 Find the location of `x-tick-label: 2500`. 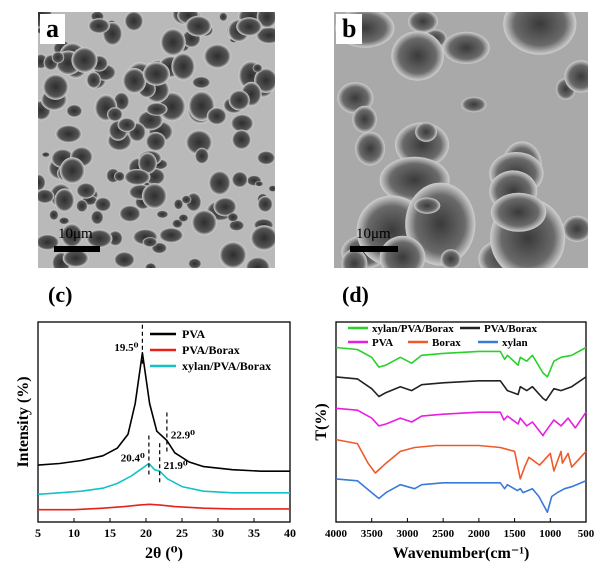

x-tick-label: 2500 is located at coordinates (443, 534).